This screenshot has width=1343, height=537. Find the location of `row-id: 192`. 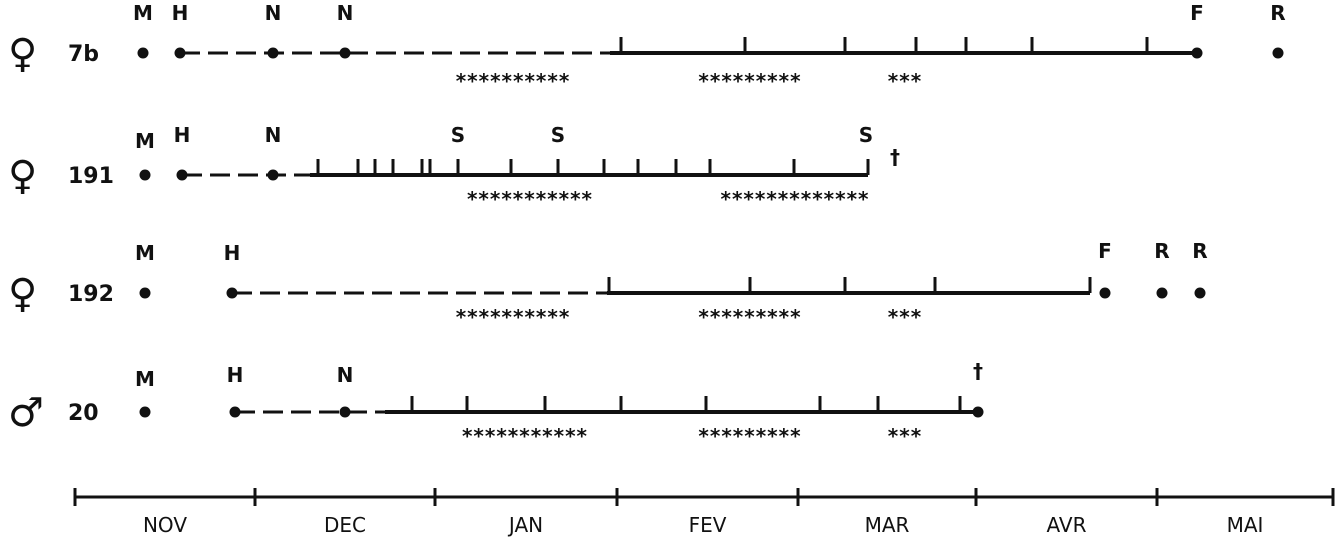

row-id: 192 is located at coordinates (91, 294).